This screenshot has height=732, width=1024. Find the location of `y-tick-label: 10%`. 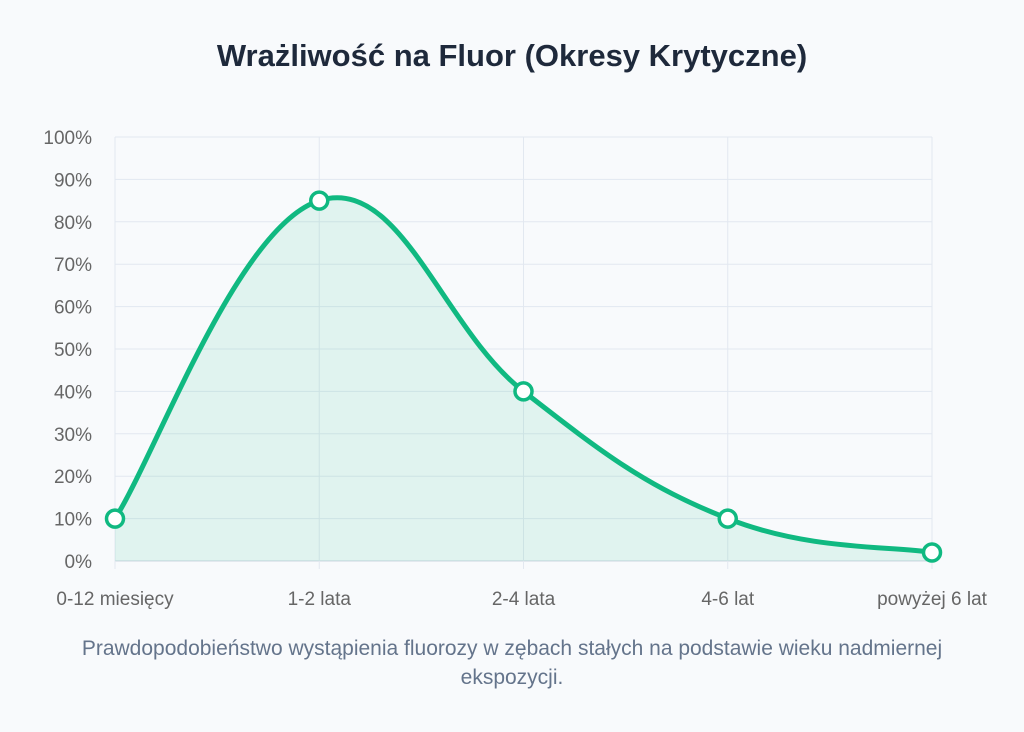

y-tick-label: 10% is located at coordinates (73, 520).